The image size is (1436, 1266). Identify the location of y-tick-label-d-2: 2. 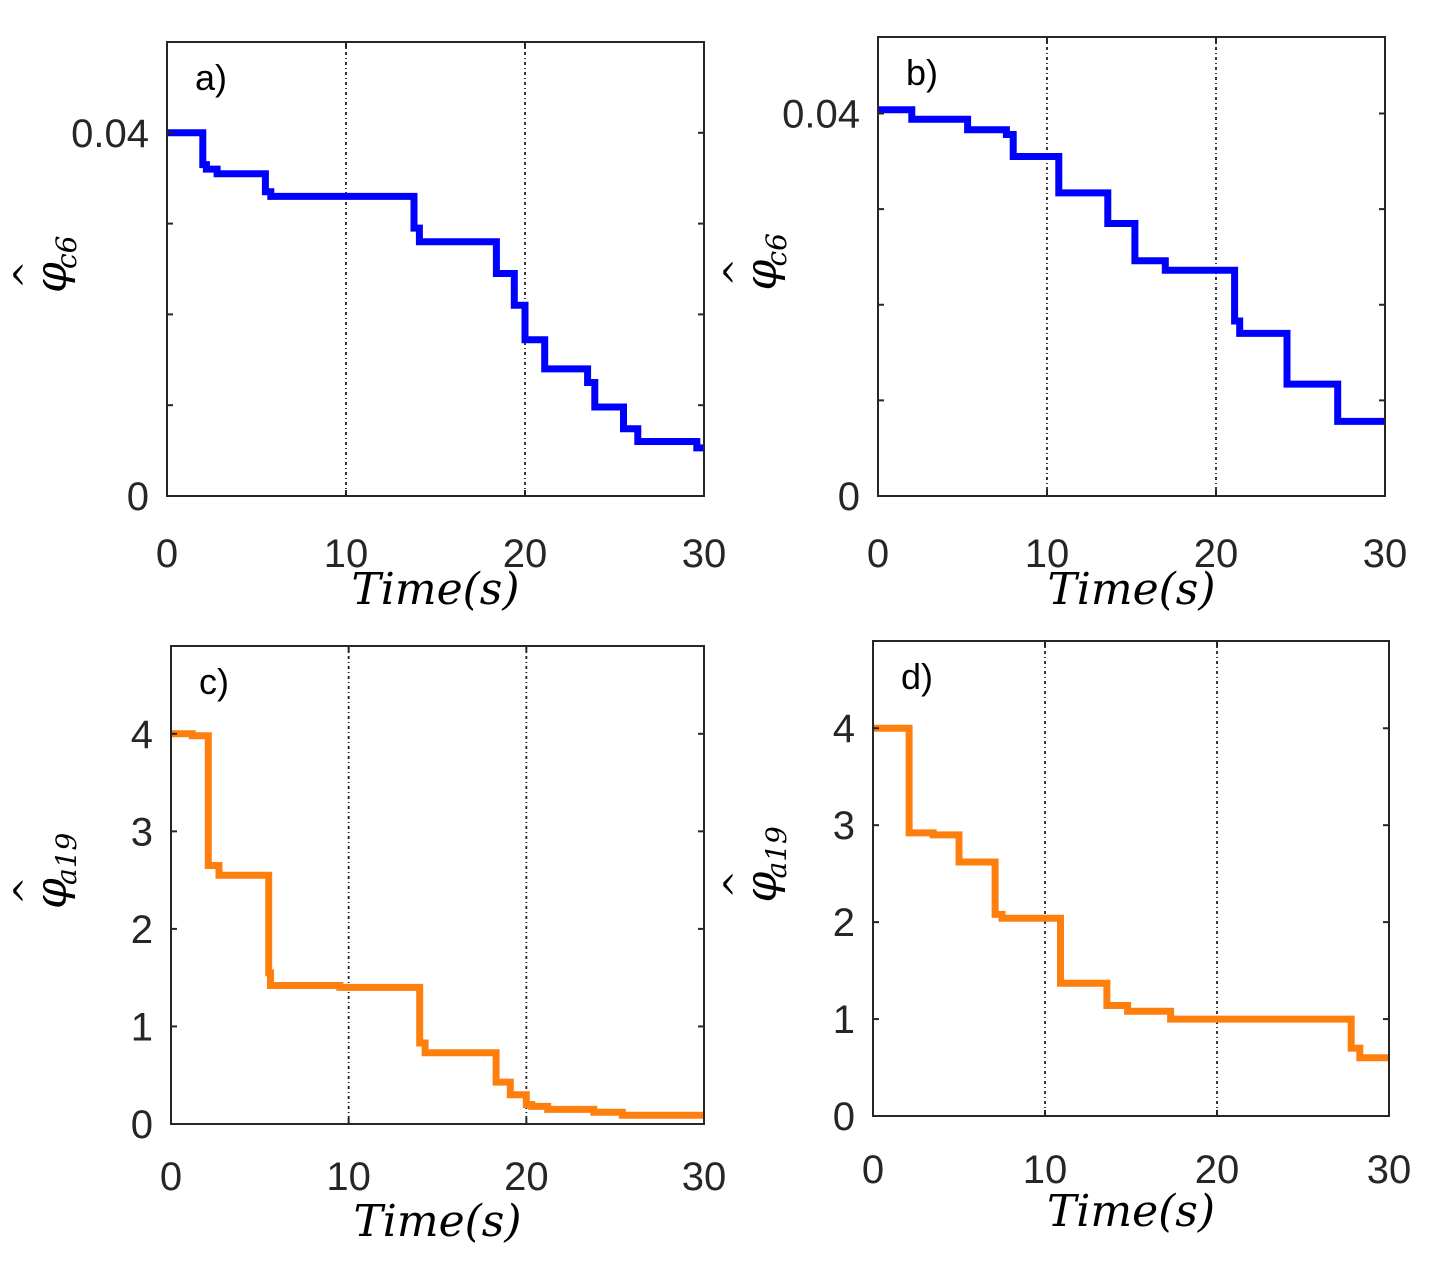
(844, 923).